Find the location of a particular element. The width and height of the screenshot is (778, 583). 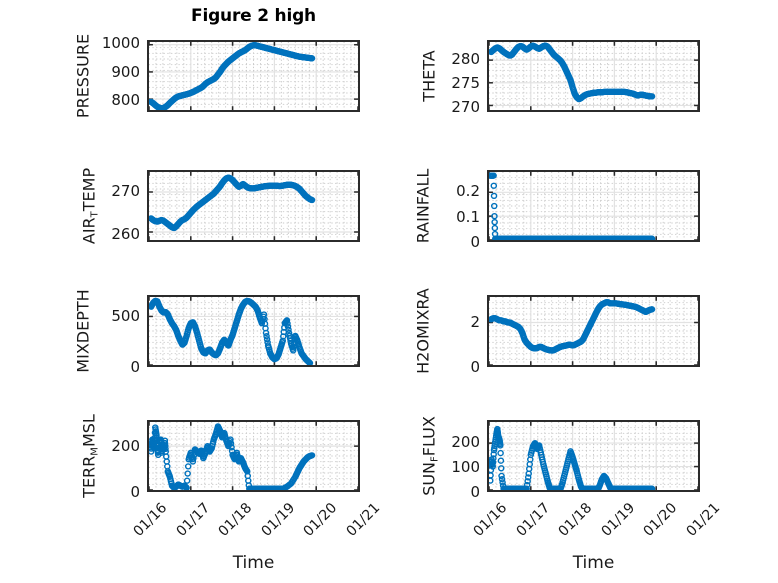

yaxis-label: THETA is located at coordinates (429, 76).